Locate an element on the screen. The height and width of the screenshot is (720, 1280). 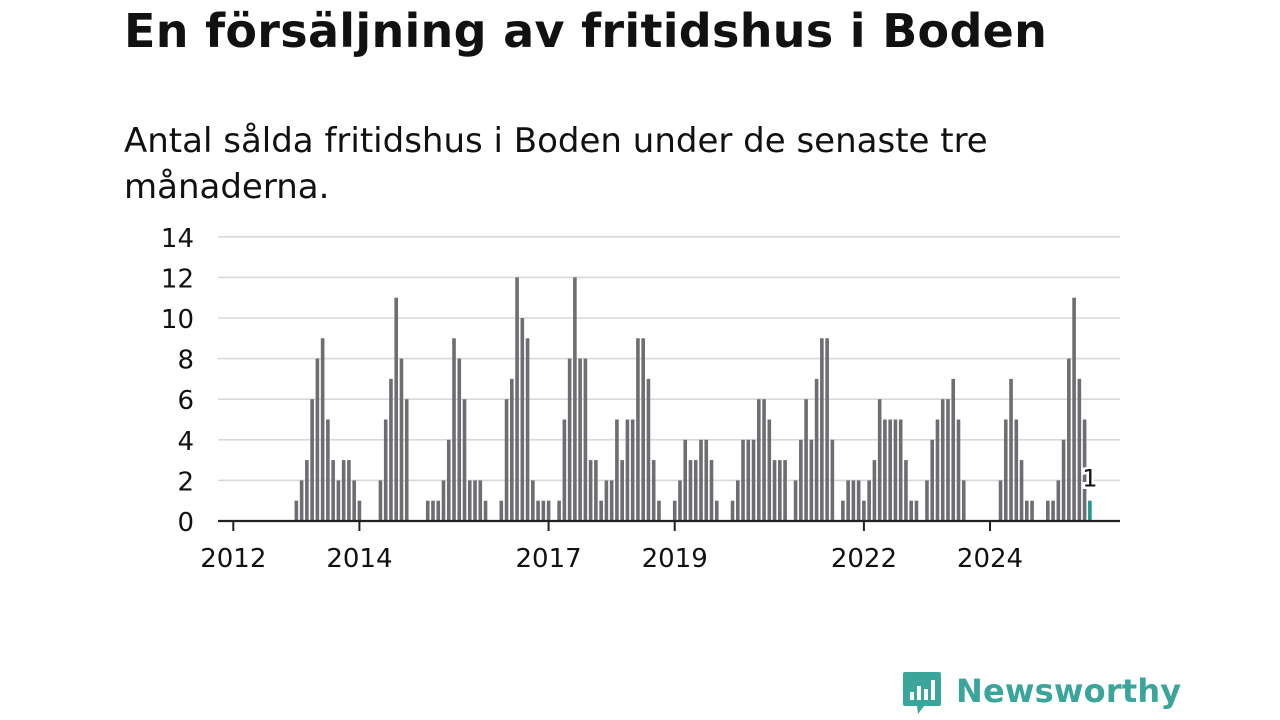
x-tick-label: 2024 is located at coordinates (990, 559).